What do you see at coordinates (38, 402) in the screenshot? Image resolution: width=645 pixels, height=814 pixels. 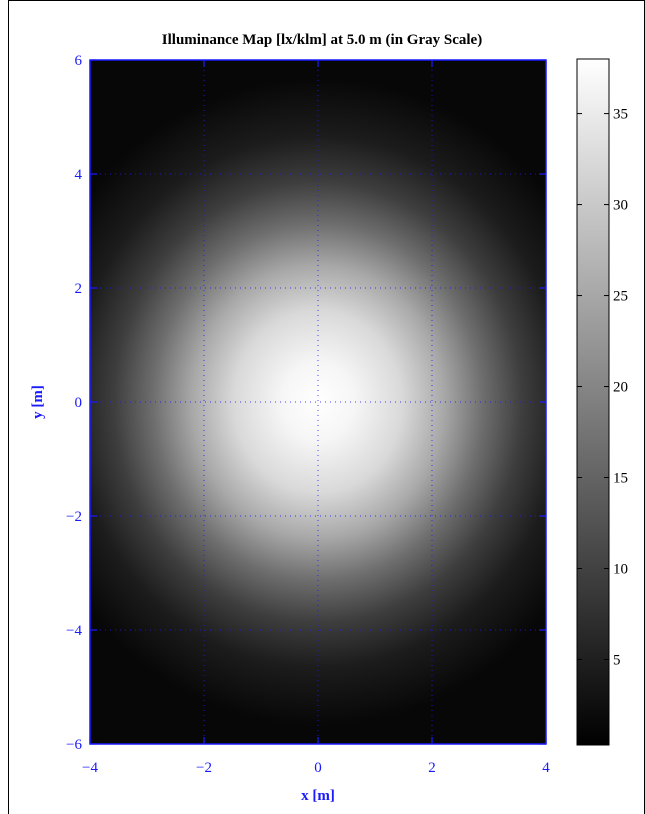 I see `y-axis-label: y [m]` at bounding box center [38, 402].